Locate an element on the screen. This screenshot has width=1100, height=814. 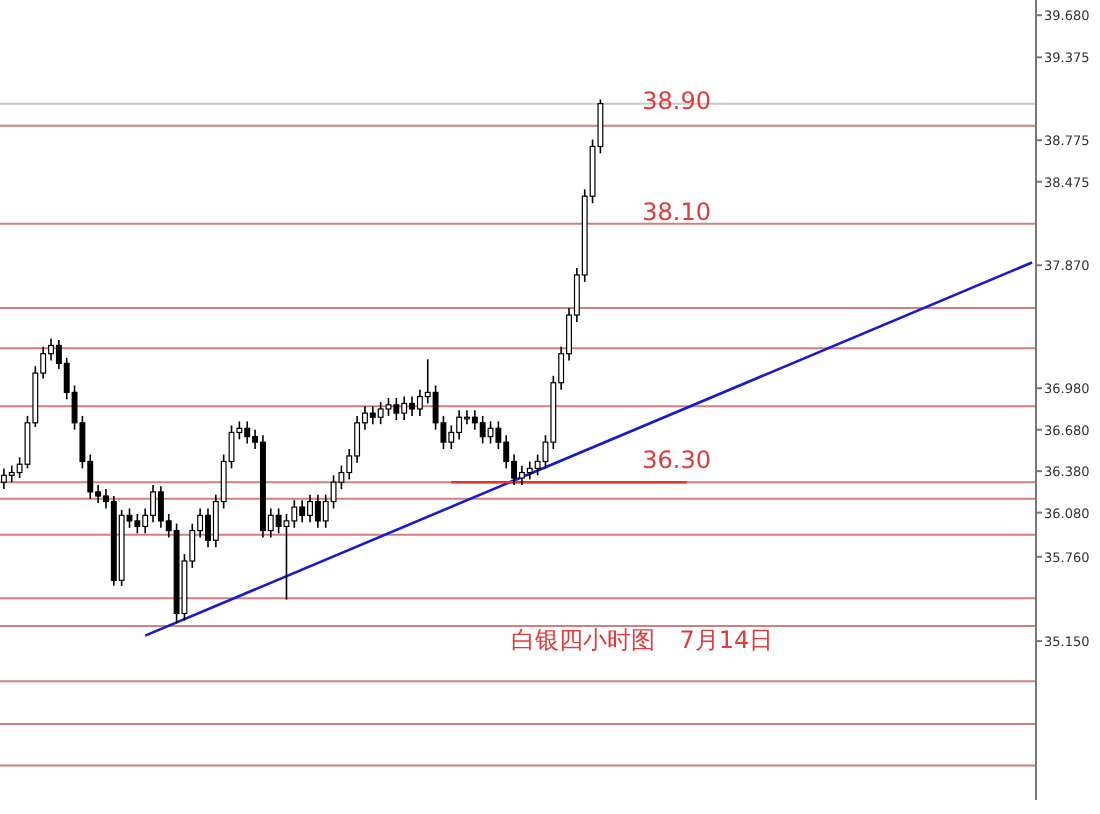
annotation: 38.90 is located at coordinates (677, 100).